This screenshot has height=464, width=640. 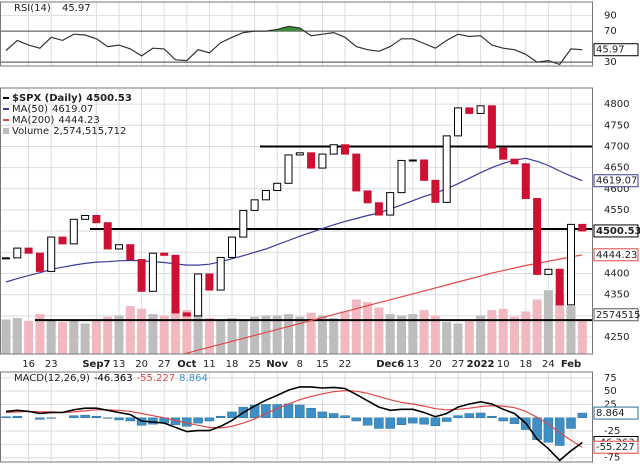 What do you see at coordinates (345, 364) in the screenshot?
I see `x-tick-label: 22` at bounding box center [345, 364].